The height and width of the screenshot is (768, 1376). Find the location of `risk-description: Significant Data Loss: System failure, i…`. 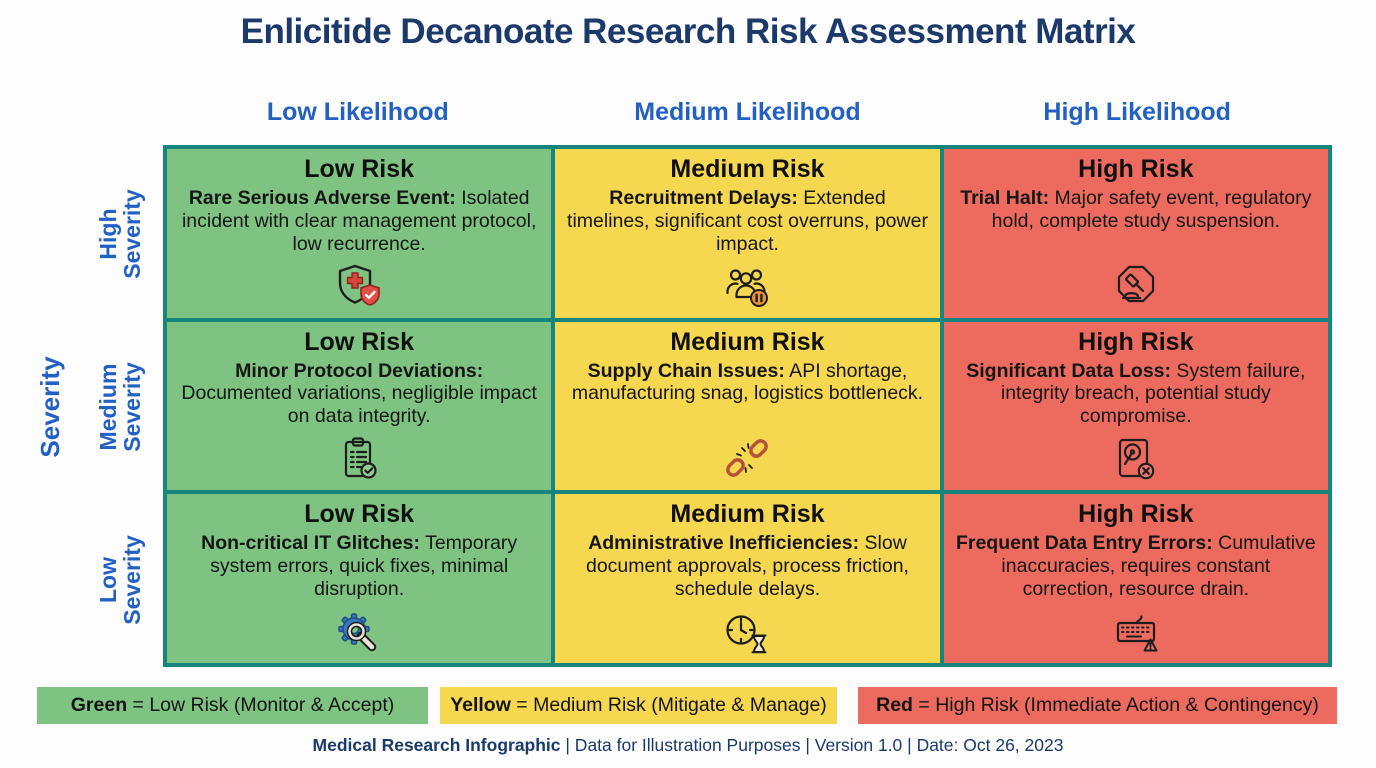

risk-description: Significant Data Loss: System failure, i… is located at coordinates (1136, 393).